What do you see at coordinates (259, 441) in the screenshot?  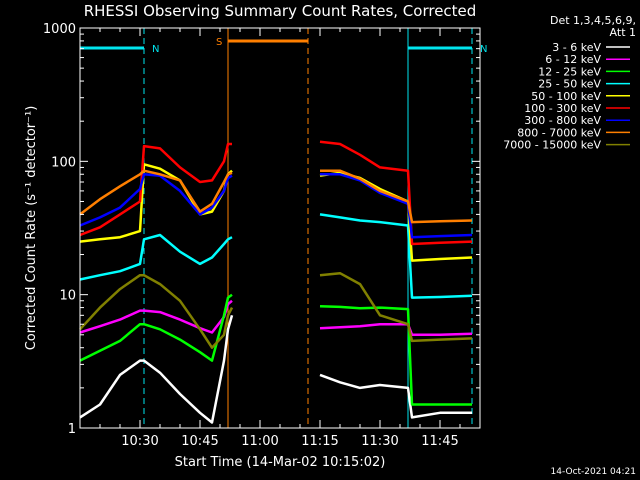 I see `x-tick-label-2: 11:00` at bounding box center [259, 441].